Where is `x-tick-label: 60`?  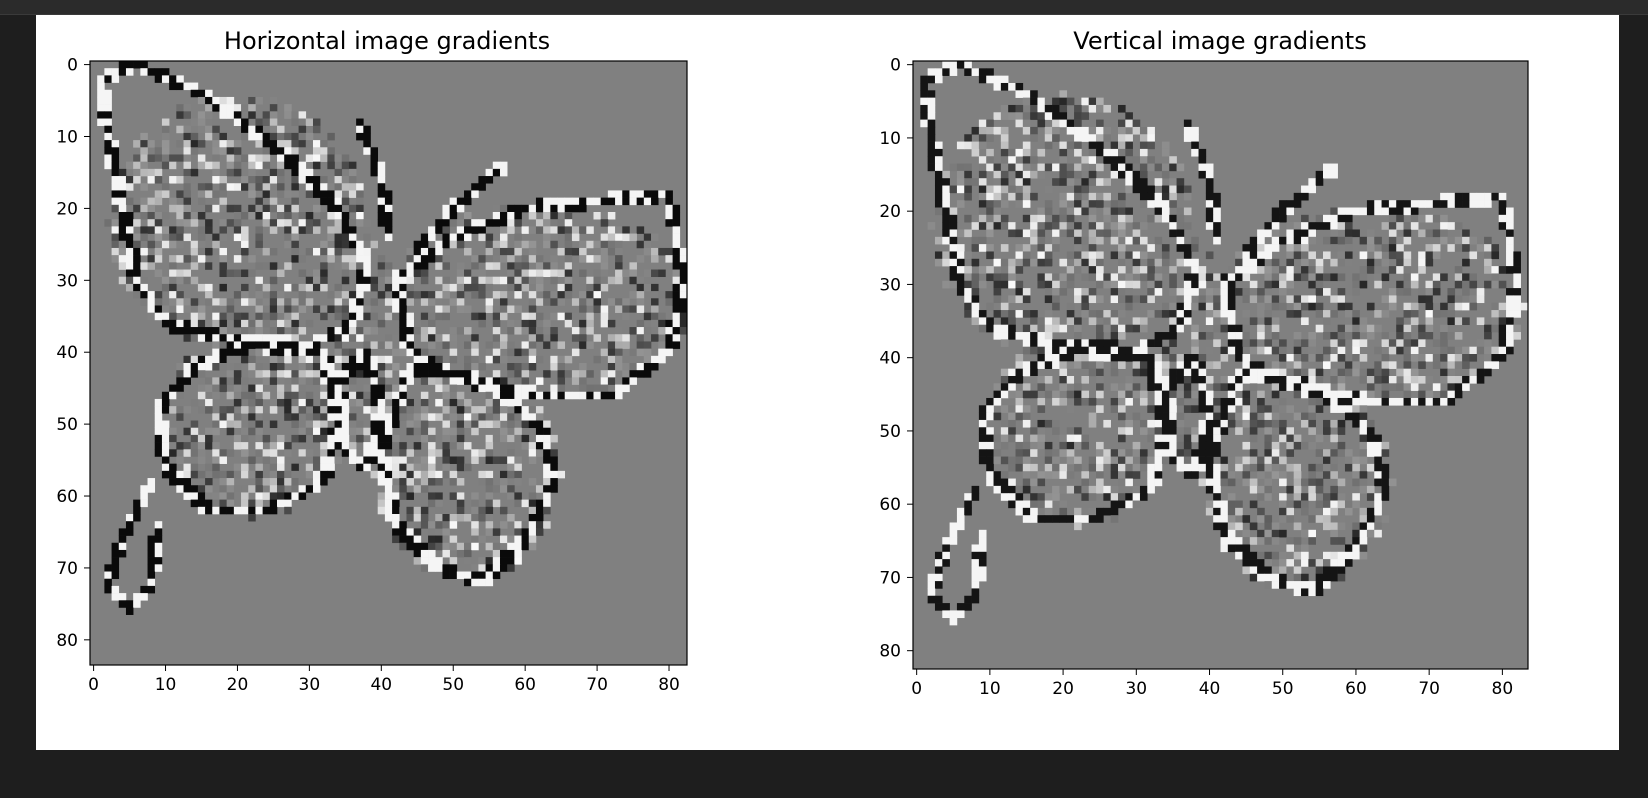
x-tick-label: 60 is located at coordinates (525, 685).